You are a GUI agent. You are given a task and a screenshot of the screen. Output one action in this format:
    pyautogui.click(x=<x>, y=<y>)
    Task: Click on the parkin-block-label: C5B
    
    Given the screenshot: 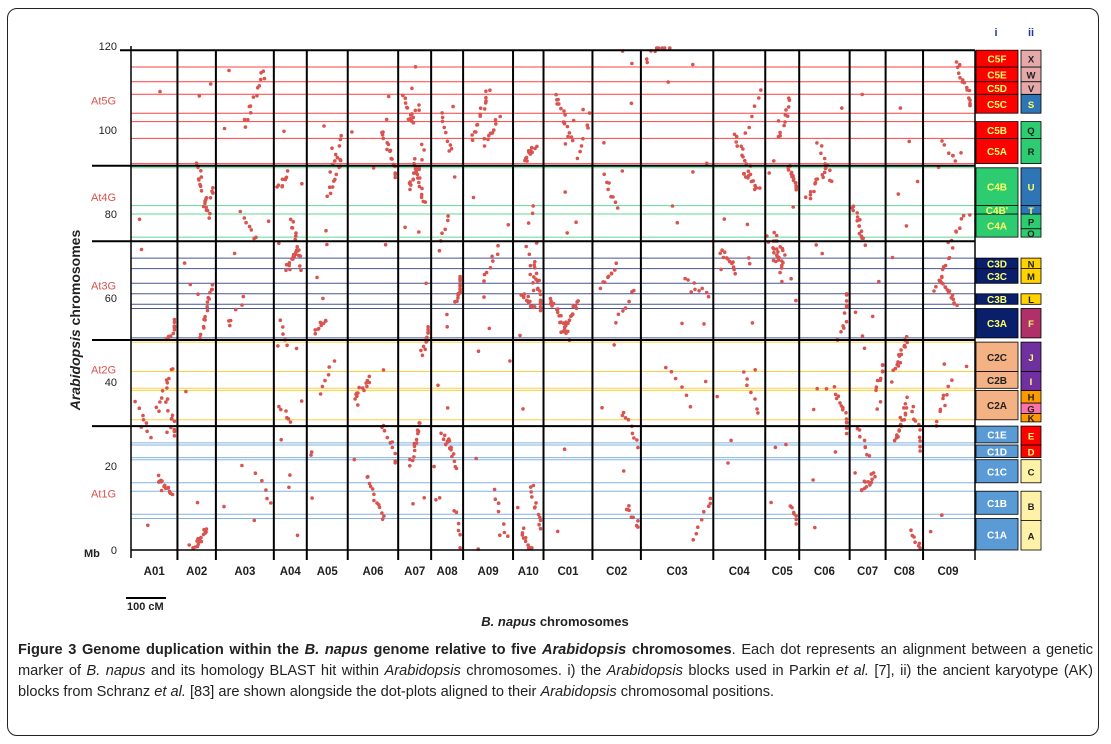 What is the action you would take?
    pyautogui.click(x=997, y=131)
    